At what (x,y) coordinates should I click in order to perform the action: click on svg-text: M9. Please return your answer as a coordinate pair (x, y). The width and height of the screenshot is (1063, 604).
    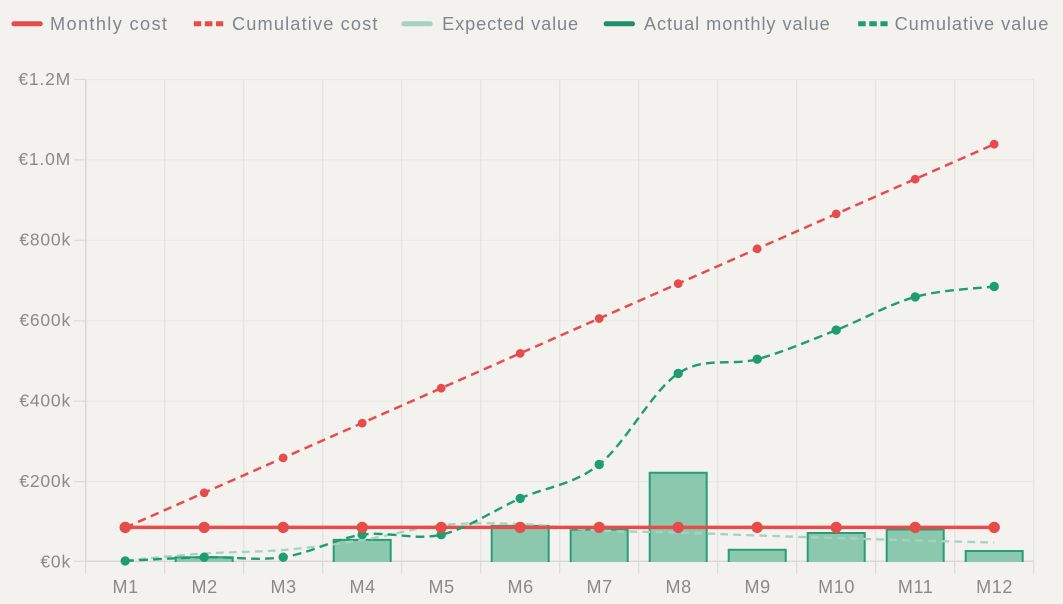
    Looking at the image, I should click on (757, 587).